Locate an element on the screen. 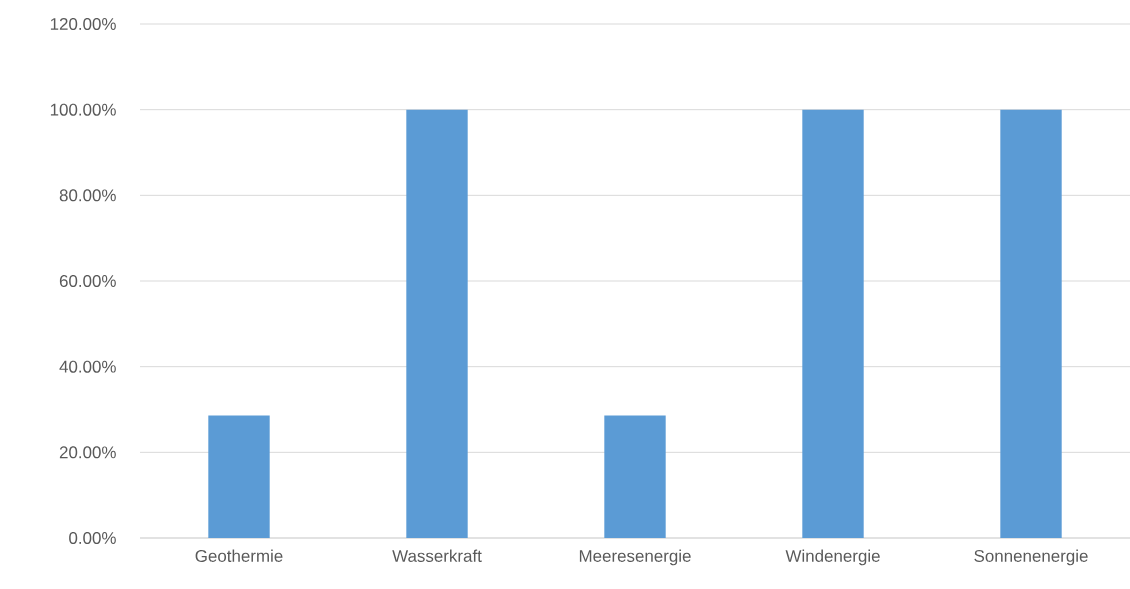  y-tick-label: 80.00% is located at coordinates (87, 195).